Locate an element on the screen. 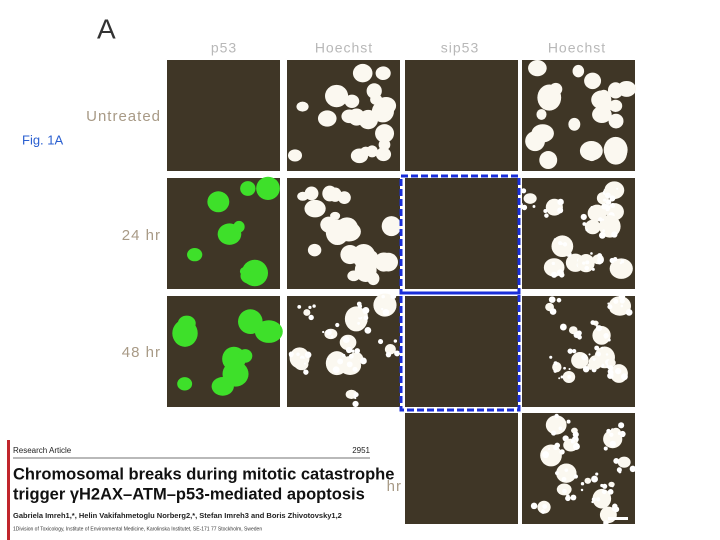 Image resolution: width=720 pixels, height=540 pixels. row-label: 24 hr is located at coordinates (141, 235).